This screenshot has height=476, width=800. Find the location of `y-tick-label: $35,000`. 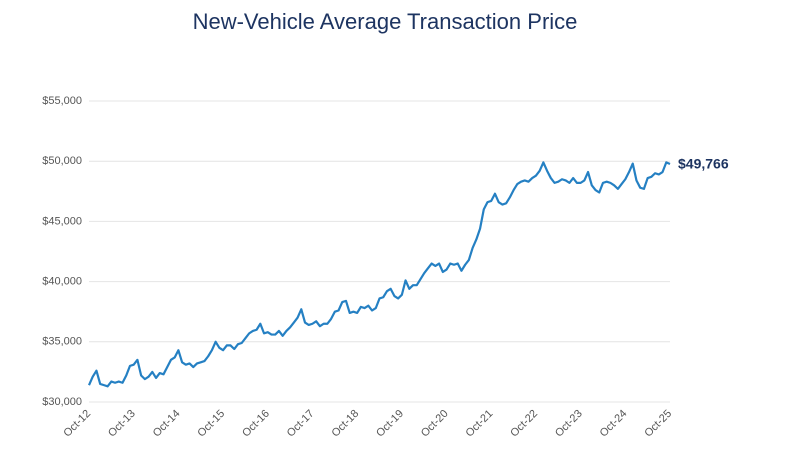

y-tick-label: $35,000 is located at coordinates (62, 342).